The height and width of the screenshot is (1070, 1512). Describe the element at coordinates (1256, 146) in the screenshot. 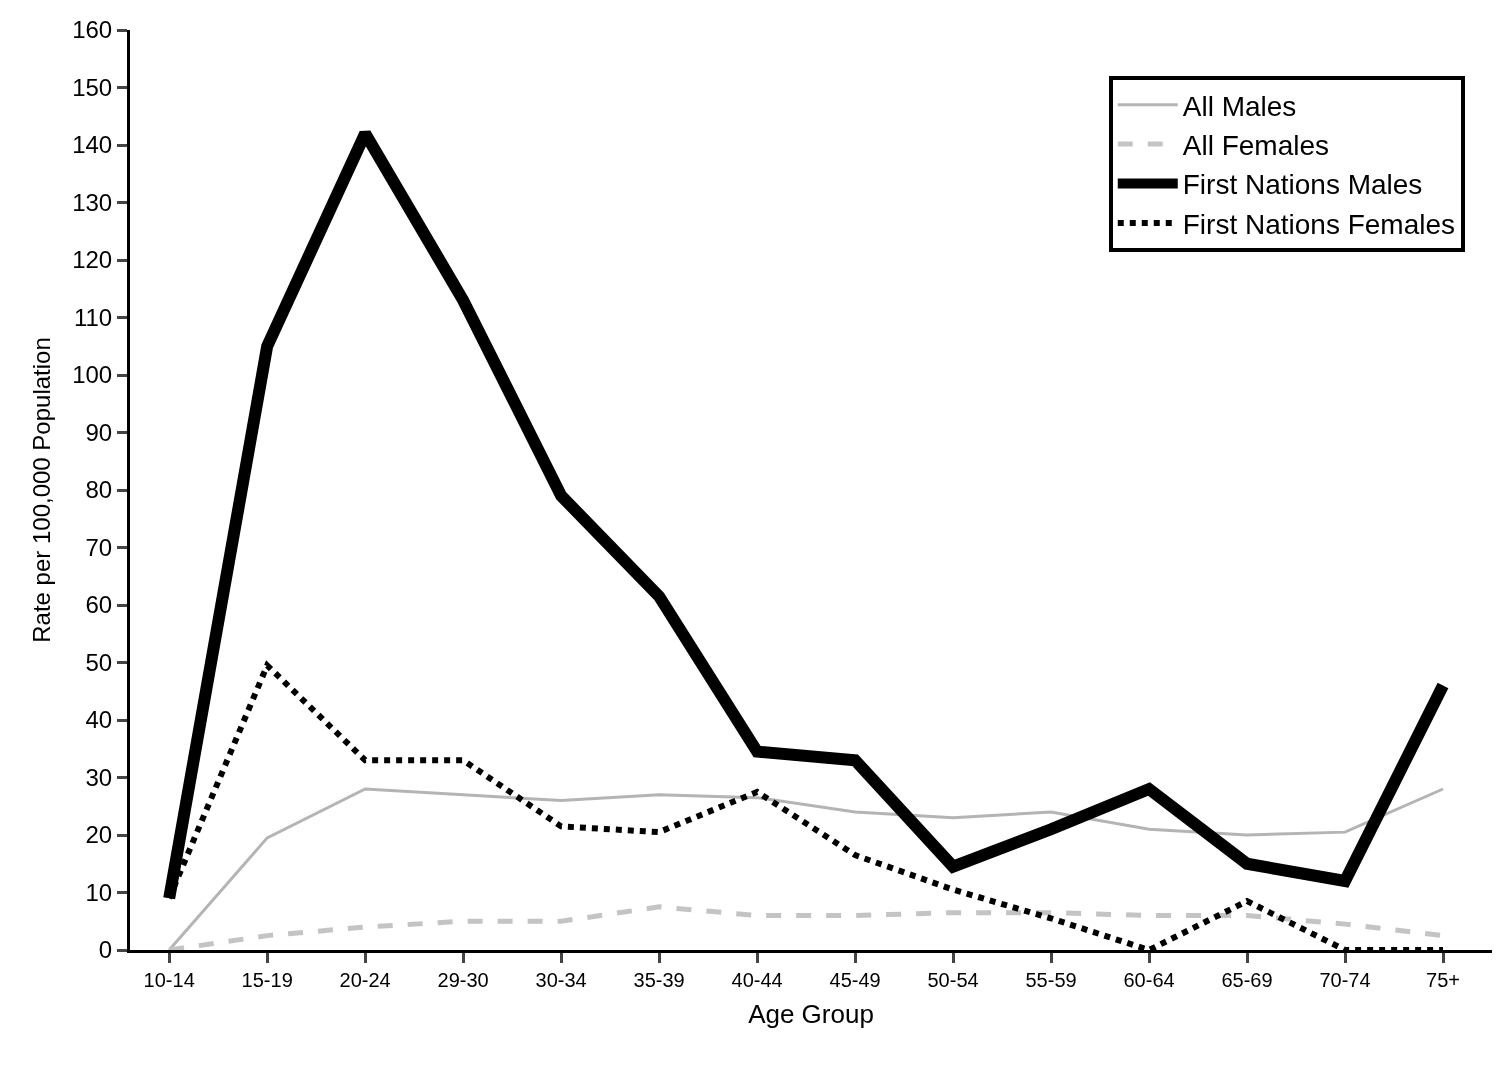

I see `legend-label: All Females` at that location.